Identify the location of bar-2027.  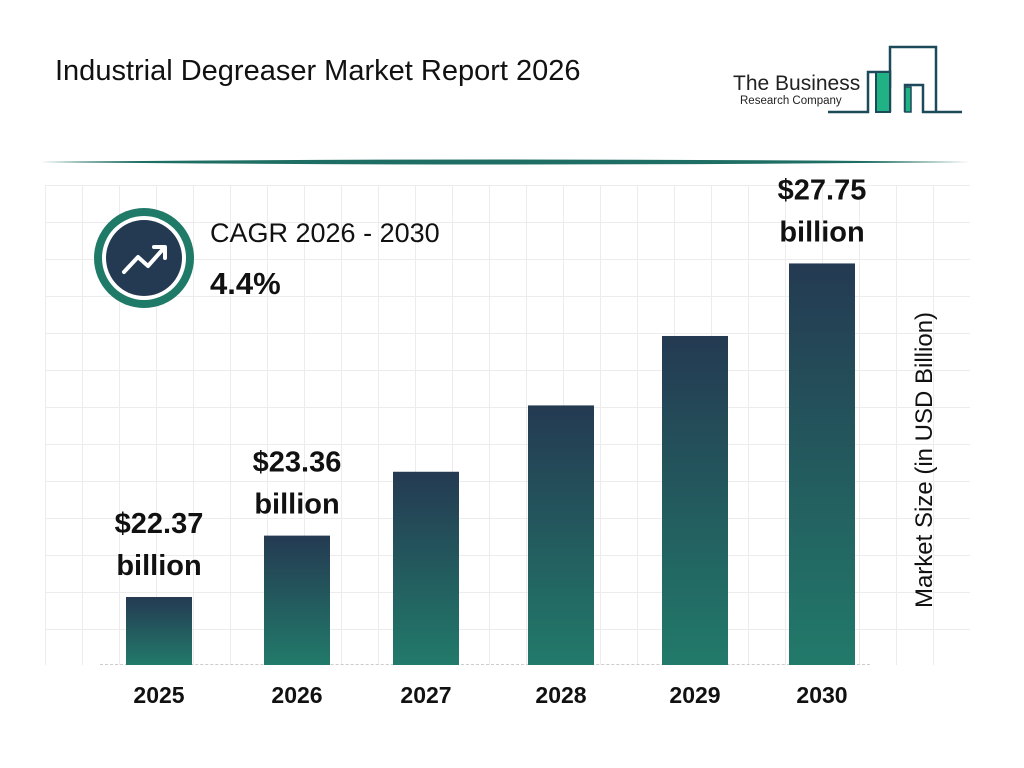
(426, 568).